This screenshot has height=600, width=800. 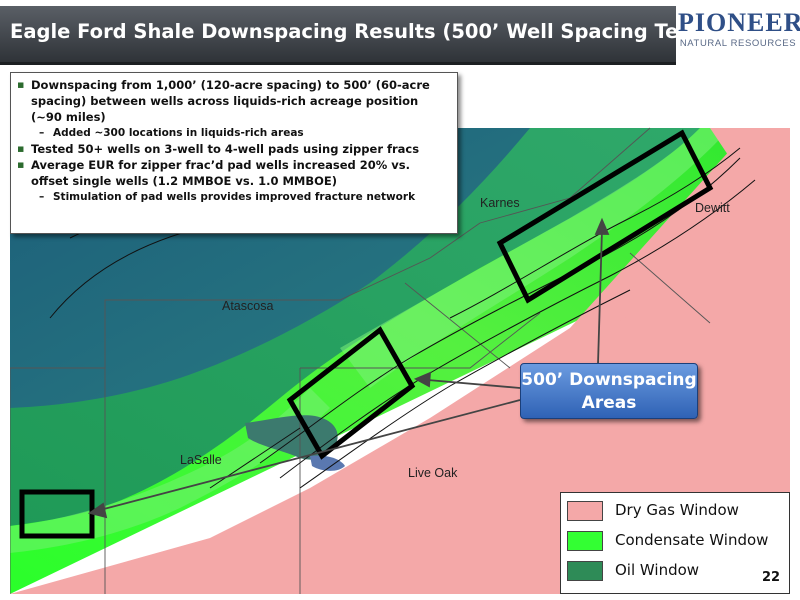 I want to click on page-number: 22, so click(x=771, y=577).